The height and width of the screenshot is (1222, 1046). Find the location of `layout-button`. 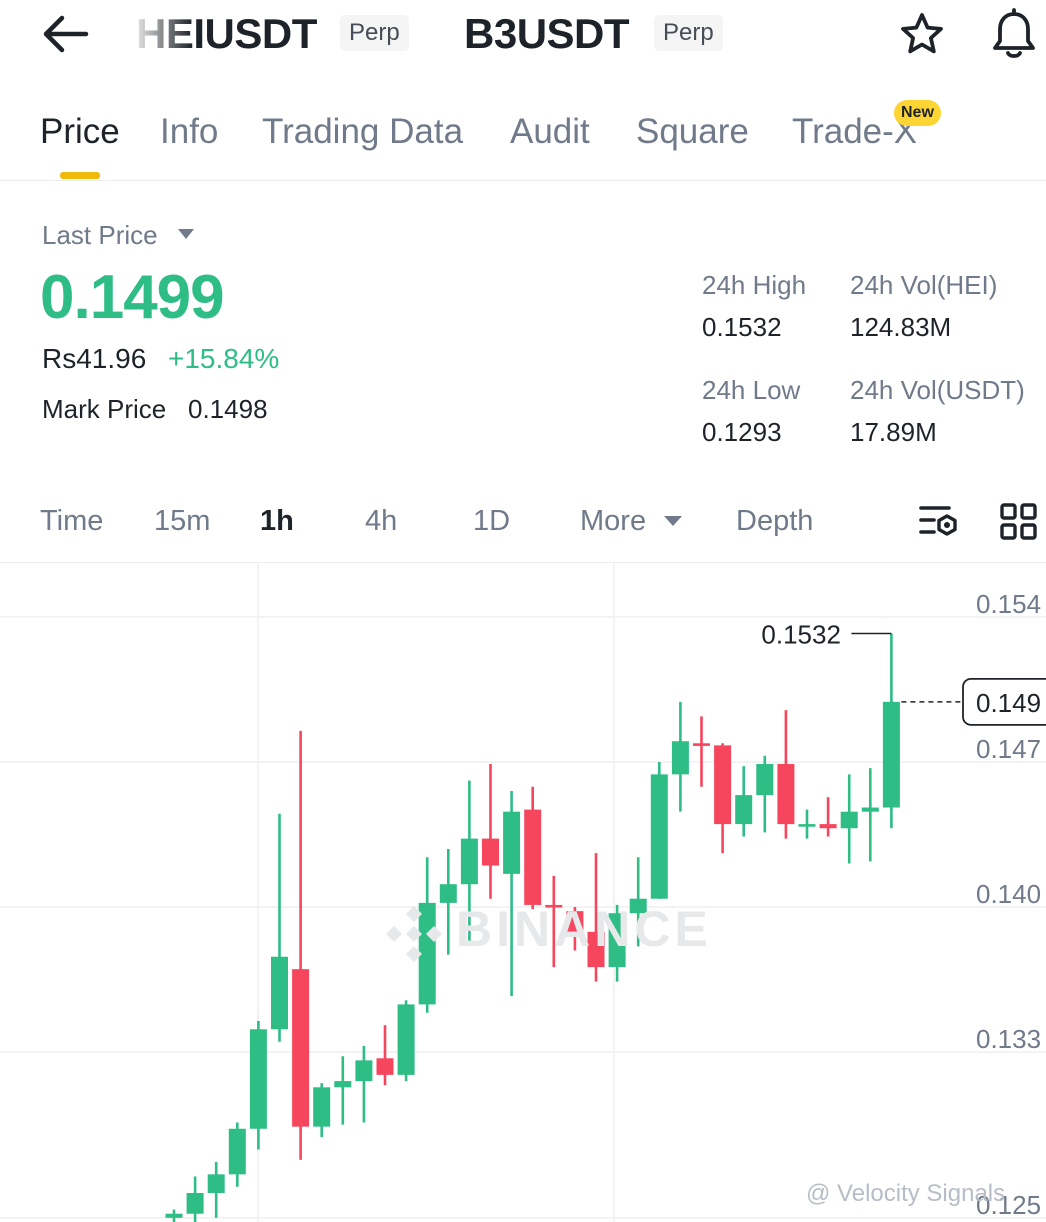

layout-button is located at coordinates (1019, 522).